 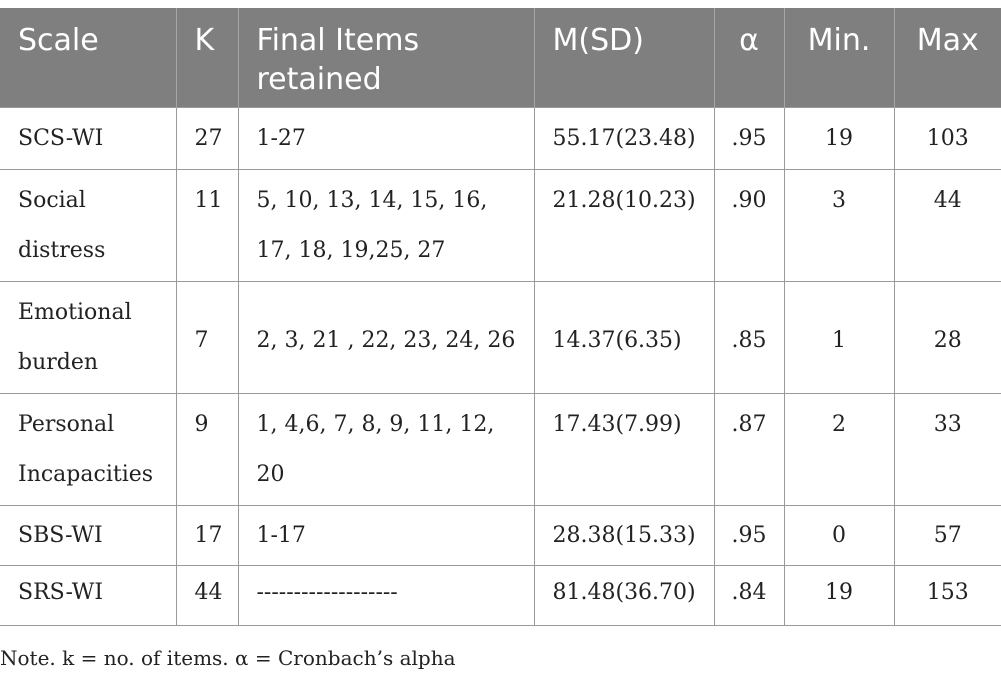 I want to click on cell-msd: 17.43(7.99), so click(x=624, y=449).